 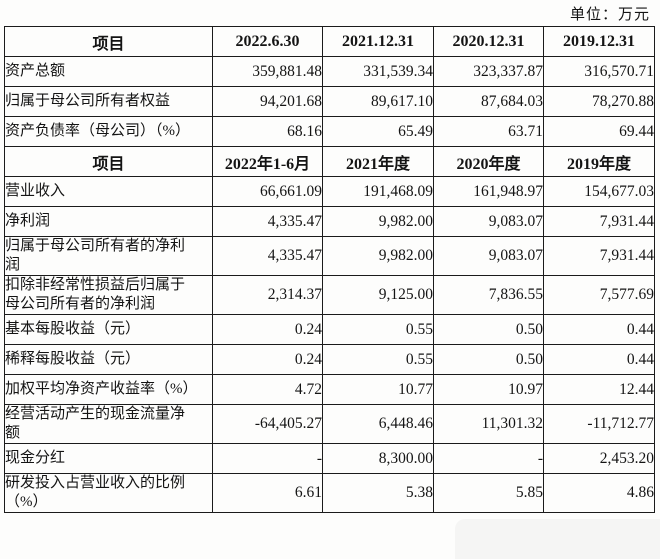 What do you see at coordinates (108, 458) in the screenshot?
I see `row-label: 现金分红` at bounding box center [108, 458].